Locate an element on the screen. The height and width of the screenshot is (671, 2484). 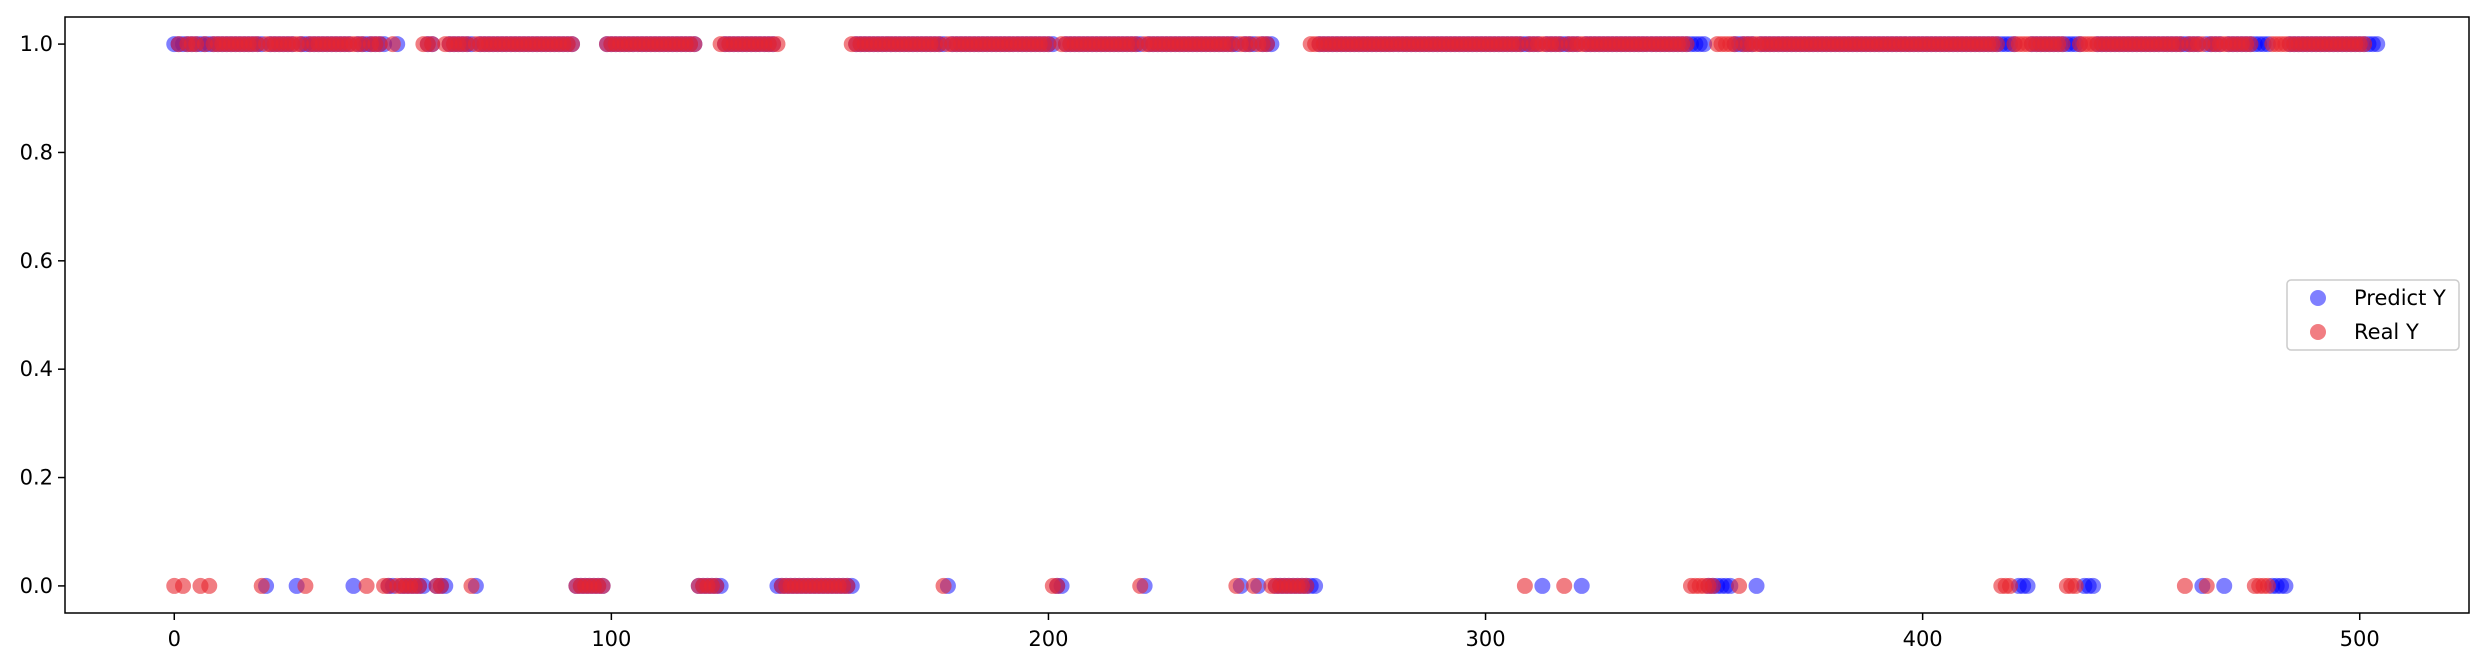
y-tick-label: 0.2 is located at coordinates (36, 478).